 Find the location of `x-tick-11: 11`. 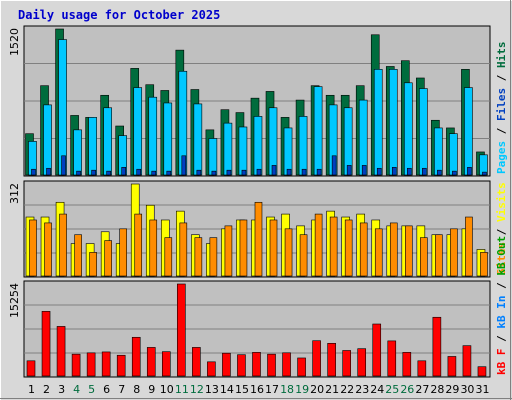

x-tick-11: 11 is located at coordinates (182, 389).